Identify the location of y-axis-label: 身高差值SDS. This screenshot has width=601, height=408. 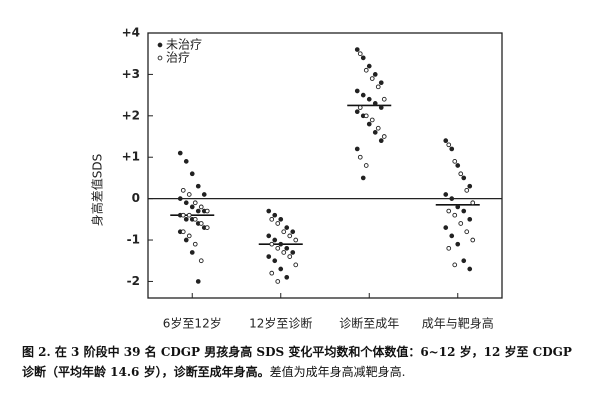
(97, 190).